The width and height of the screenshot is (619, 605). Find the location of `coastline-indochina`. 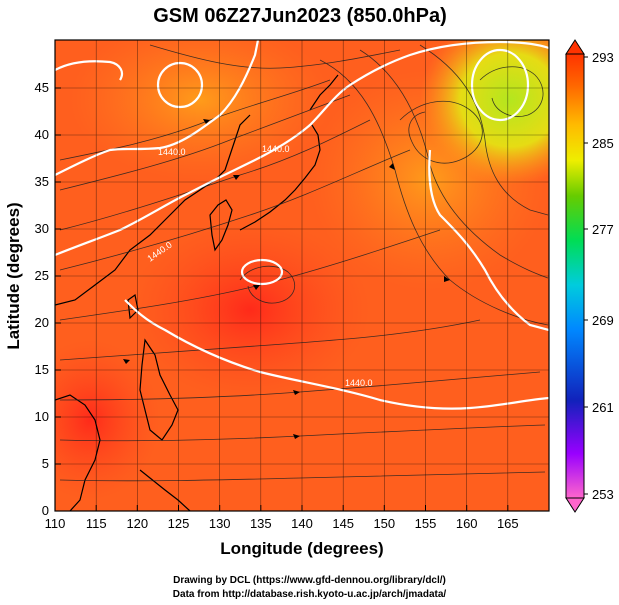

coastline-indochina is located at coordinates (78, 452).